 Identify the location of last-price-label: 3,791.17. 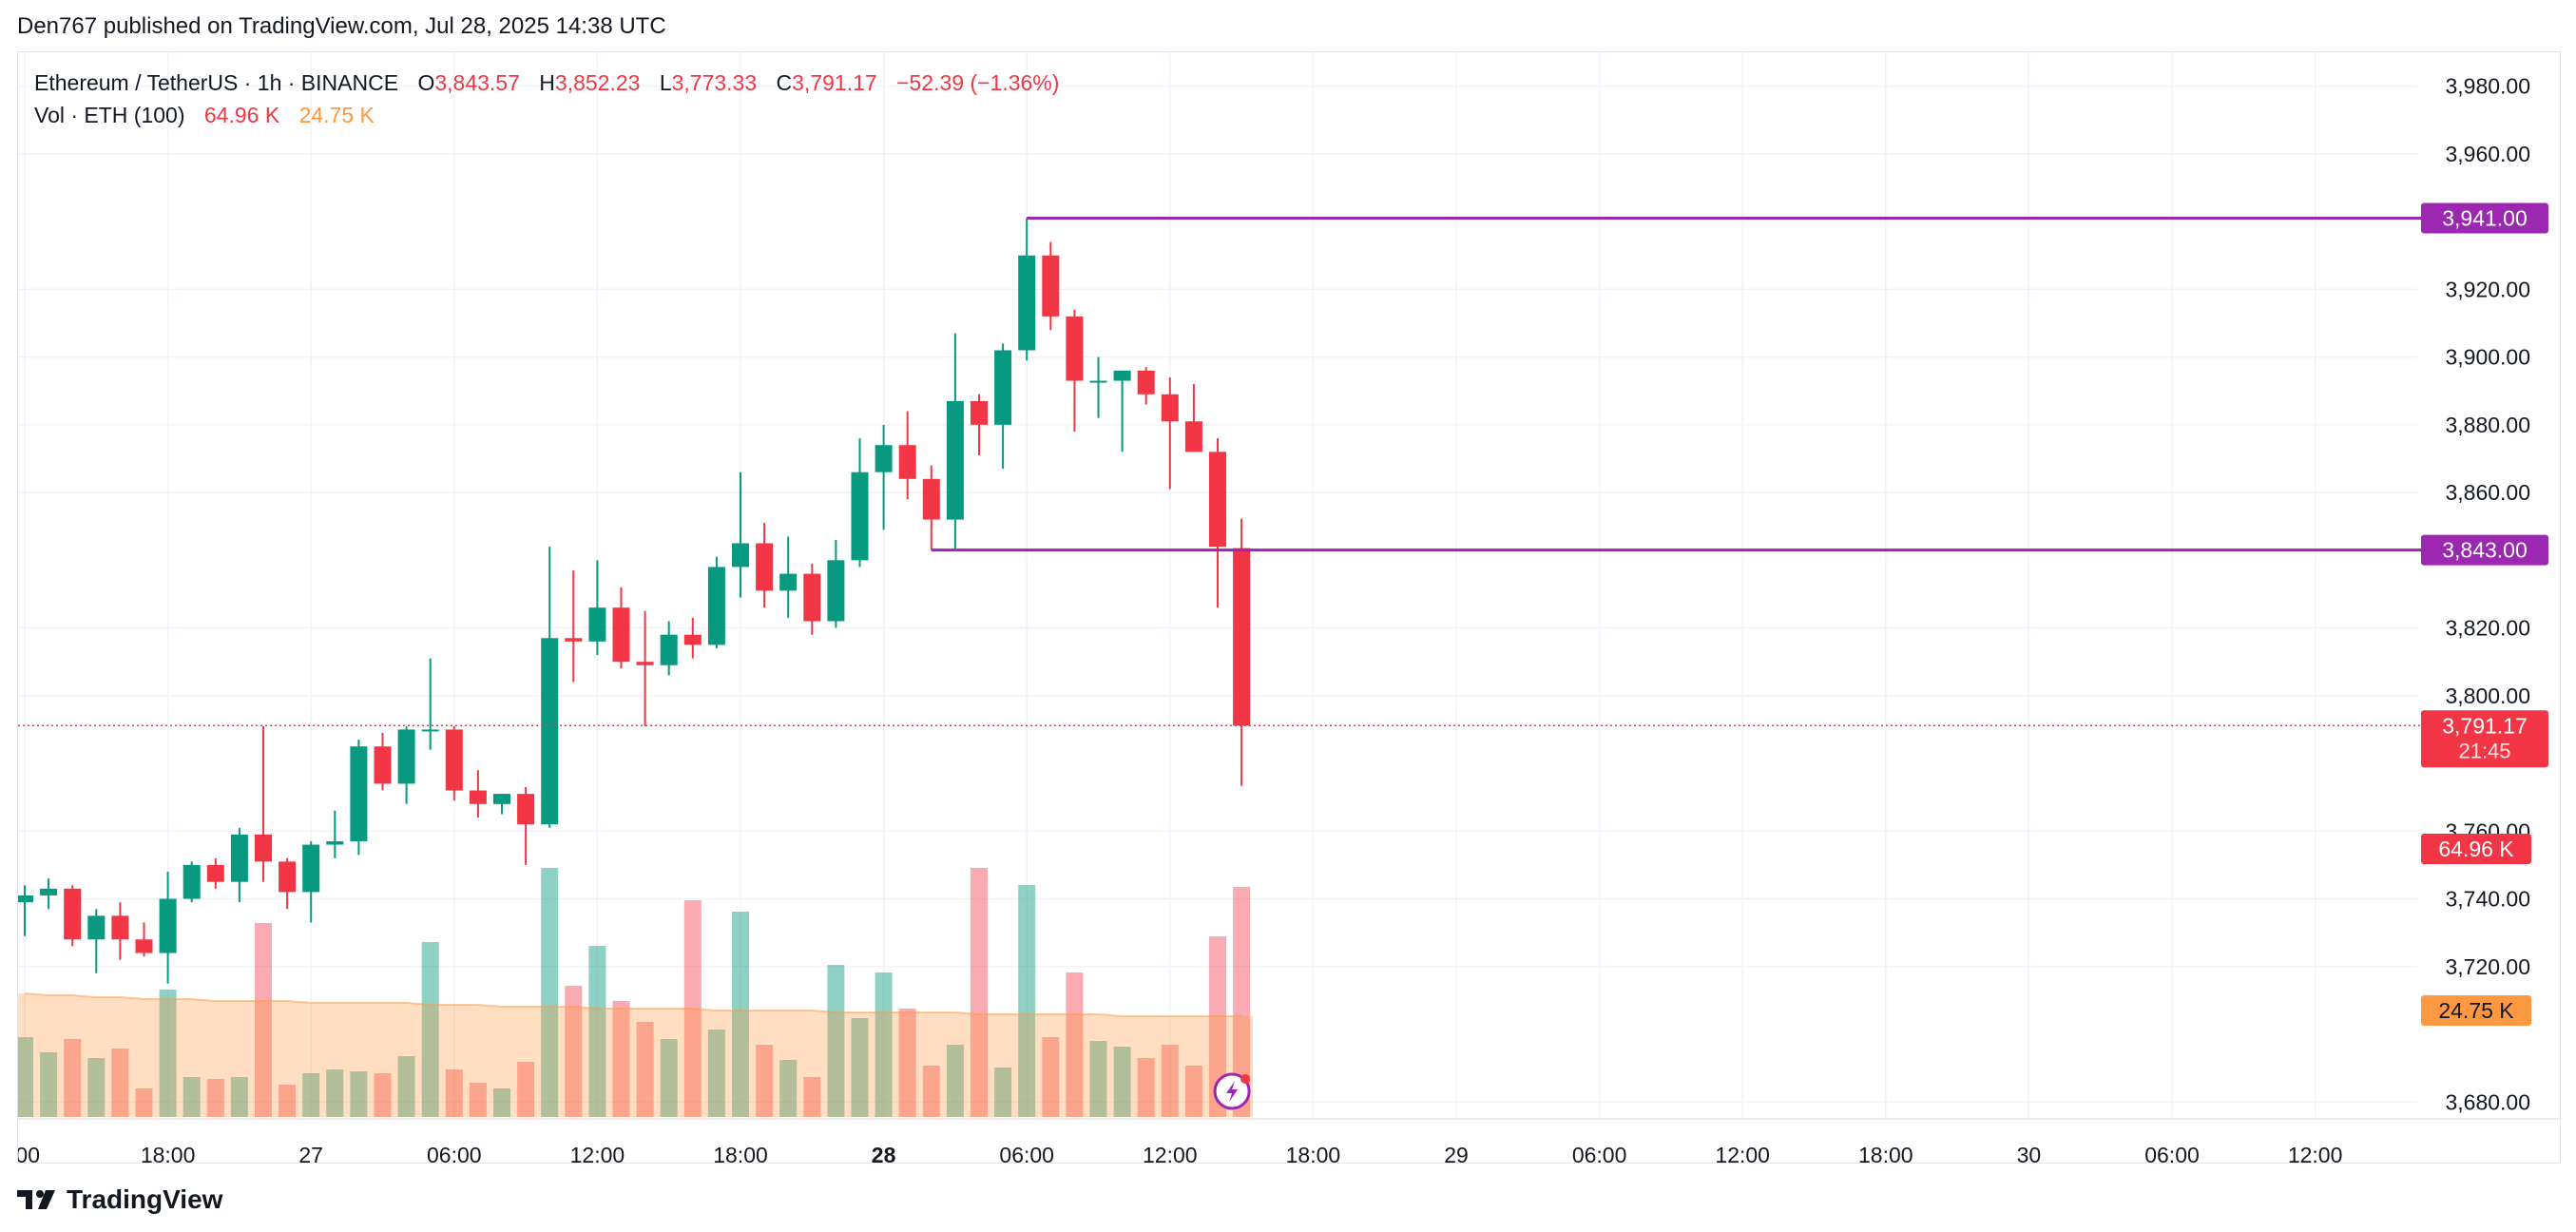
(2485, 725).